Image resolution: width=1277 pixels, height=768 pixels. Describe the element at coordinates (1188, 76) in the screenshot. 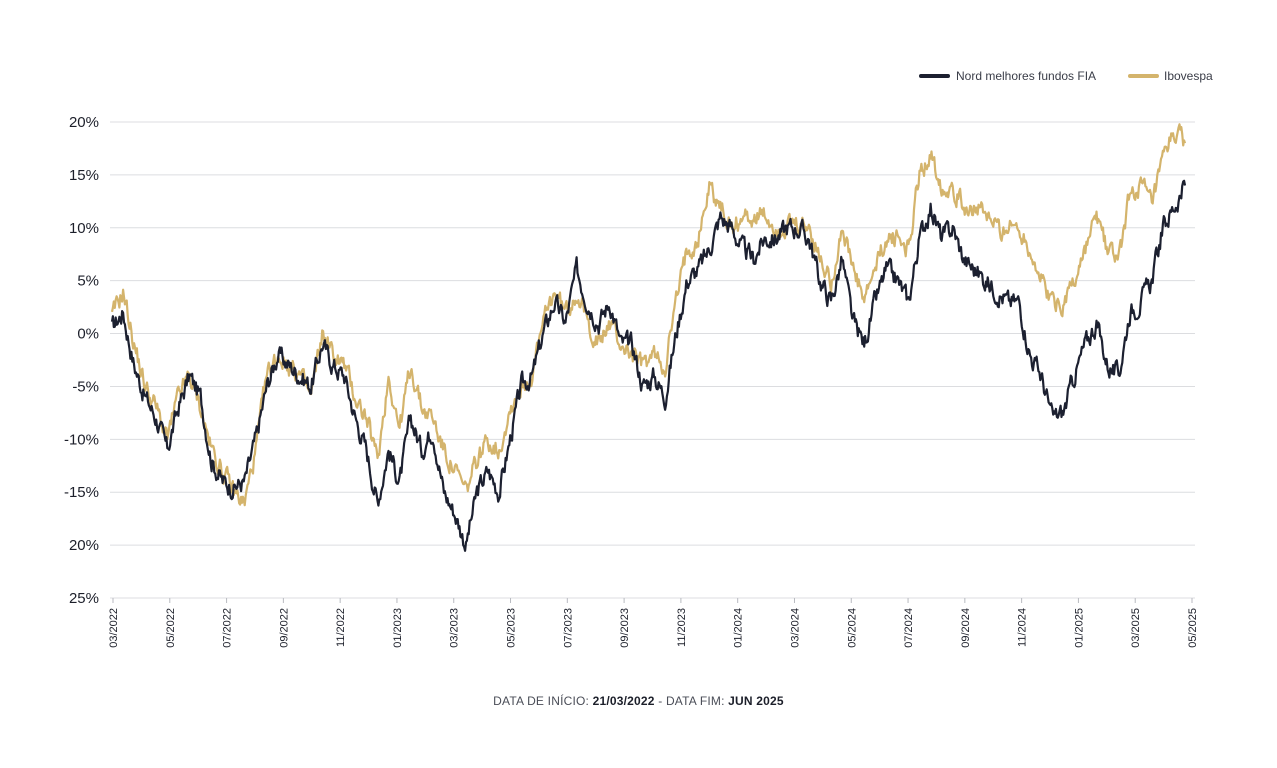

I see `legend-label-ibovespa: Ibovespa` at that location.